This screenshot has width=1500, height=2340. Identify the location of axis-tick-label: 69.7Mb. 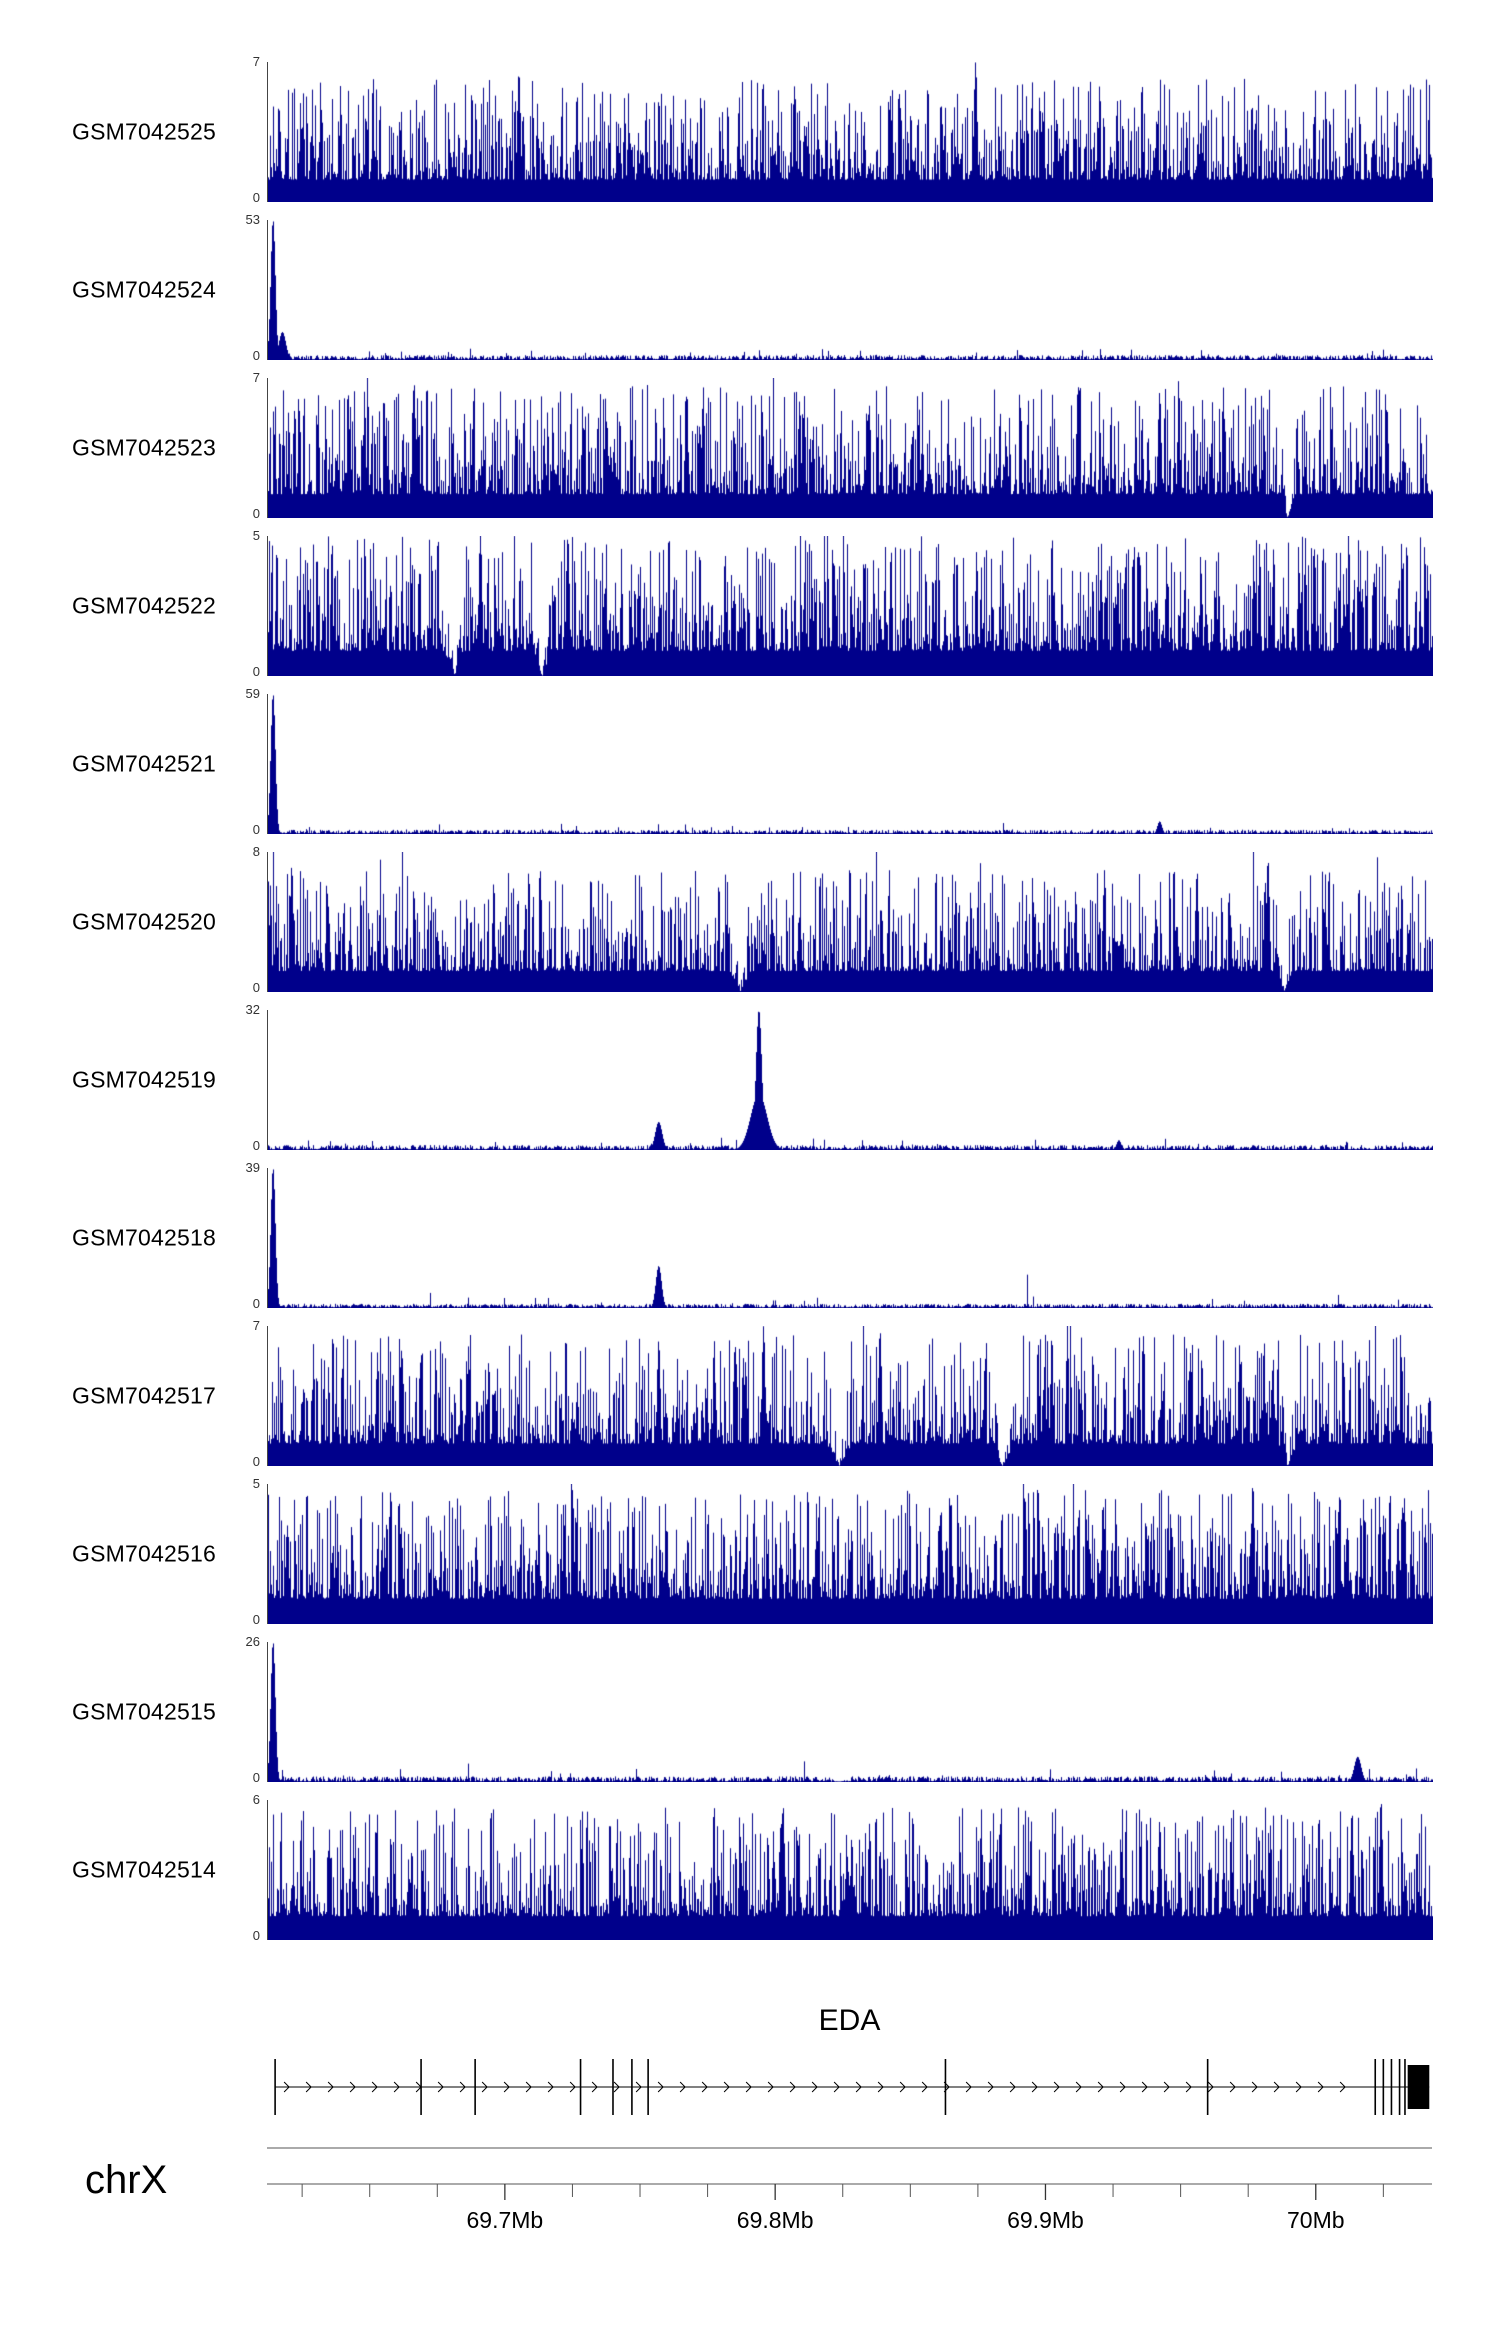
(505, 2220).